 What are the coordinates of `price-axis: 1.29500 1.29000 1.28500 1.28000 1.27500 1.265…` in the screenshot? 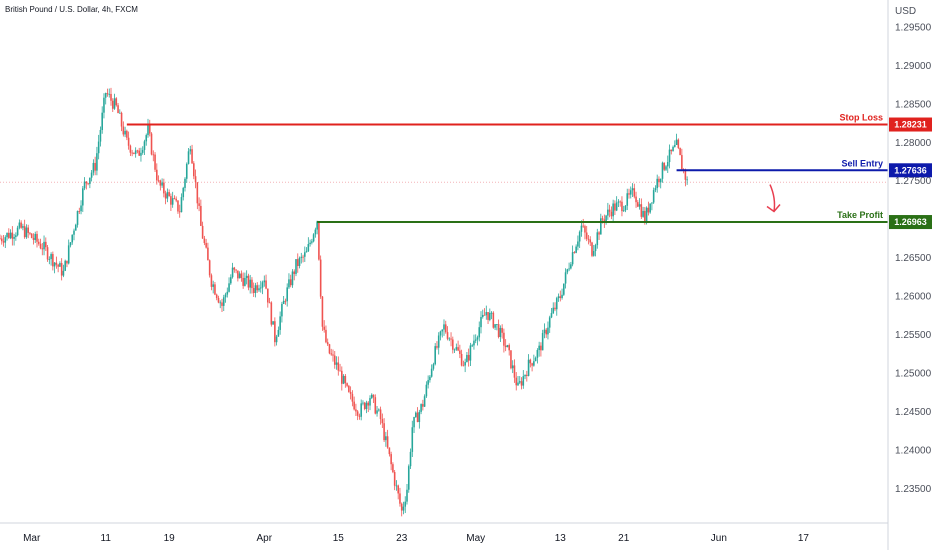 It's located at (913, 258).